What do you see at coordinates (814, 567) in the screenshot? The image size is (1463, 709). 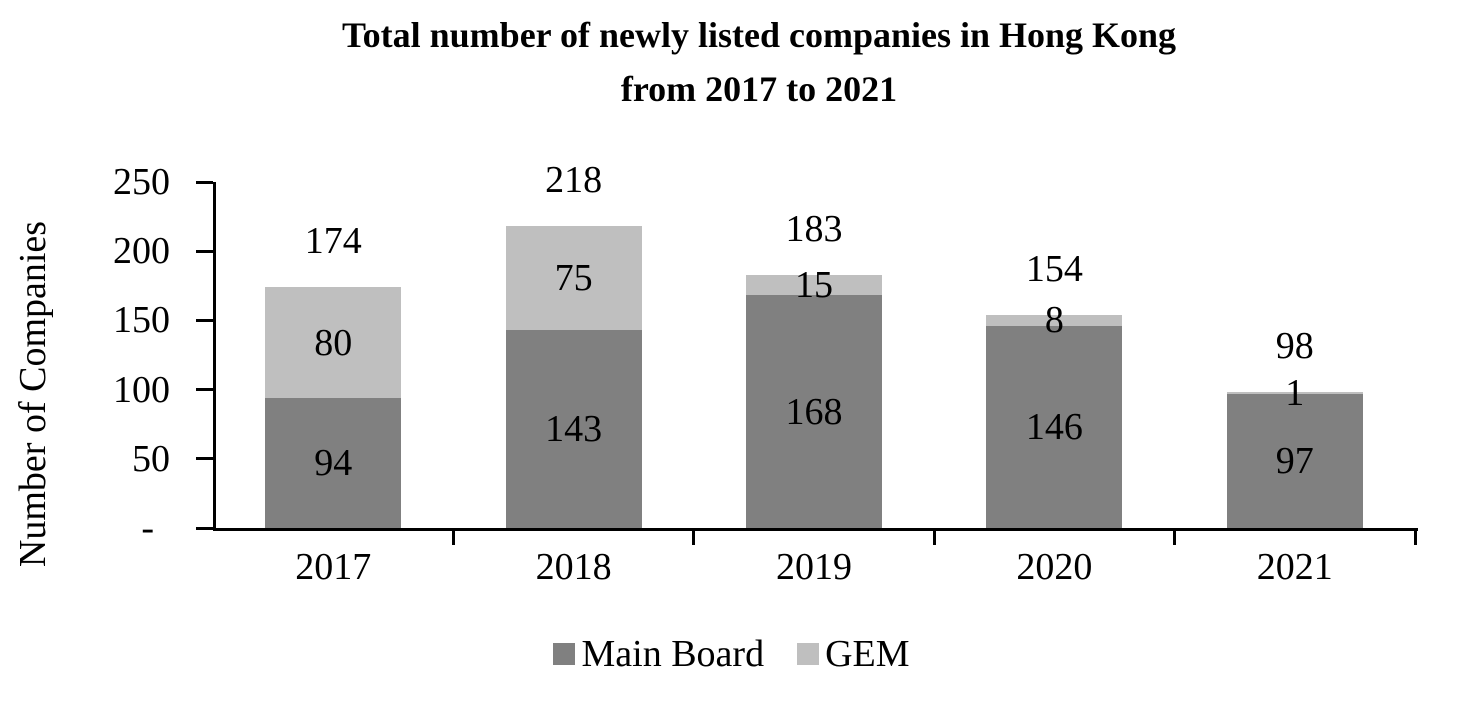 I see `x-axis-category-label: 2019` at bounding box center [814, 567].